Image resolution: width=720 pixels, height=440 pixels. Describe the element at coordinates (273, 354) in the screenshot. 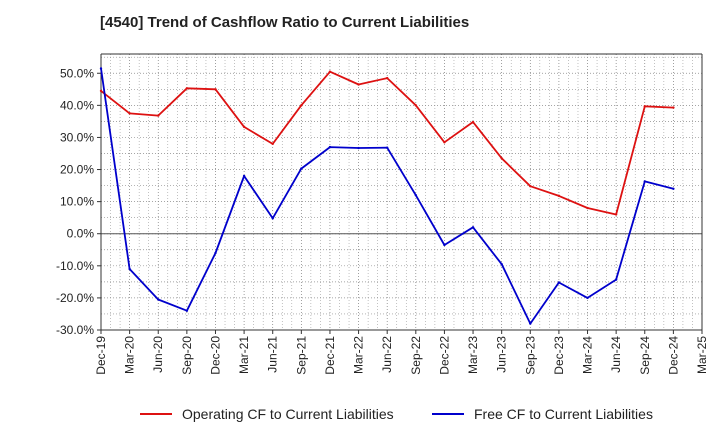

I see `x-tick-label: Jun-21` at that location.